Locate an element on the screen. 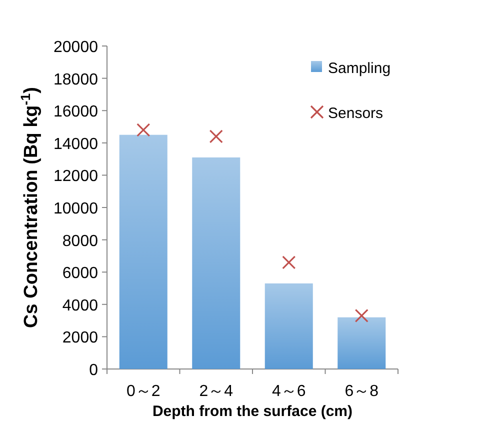 This screenshot has width=492, height=421. y-tick-label: 6000 is located at coordinates (80, 273).